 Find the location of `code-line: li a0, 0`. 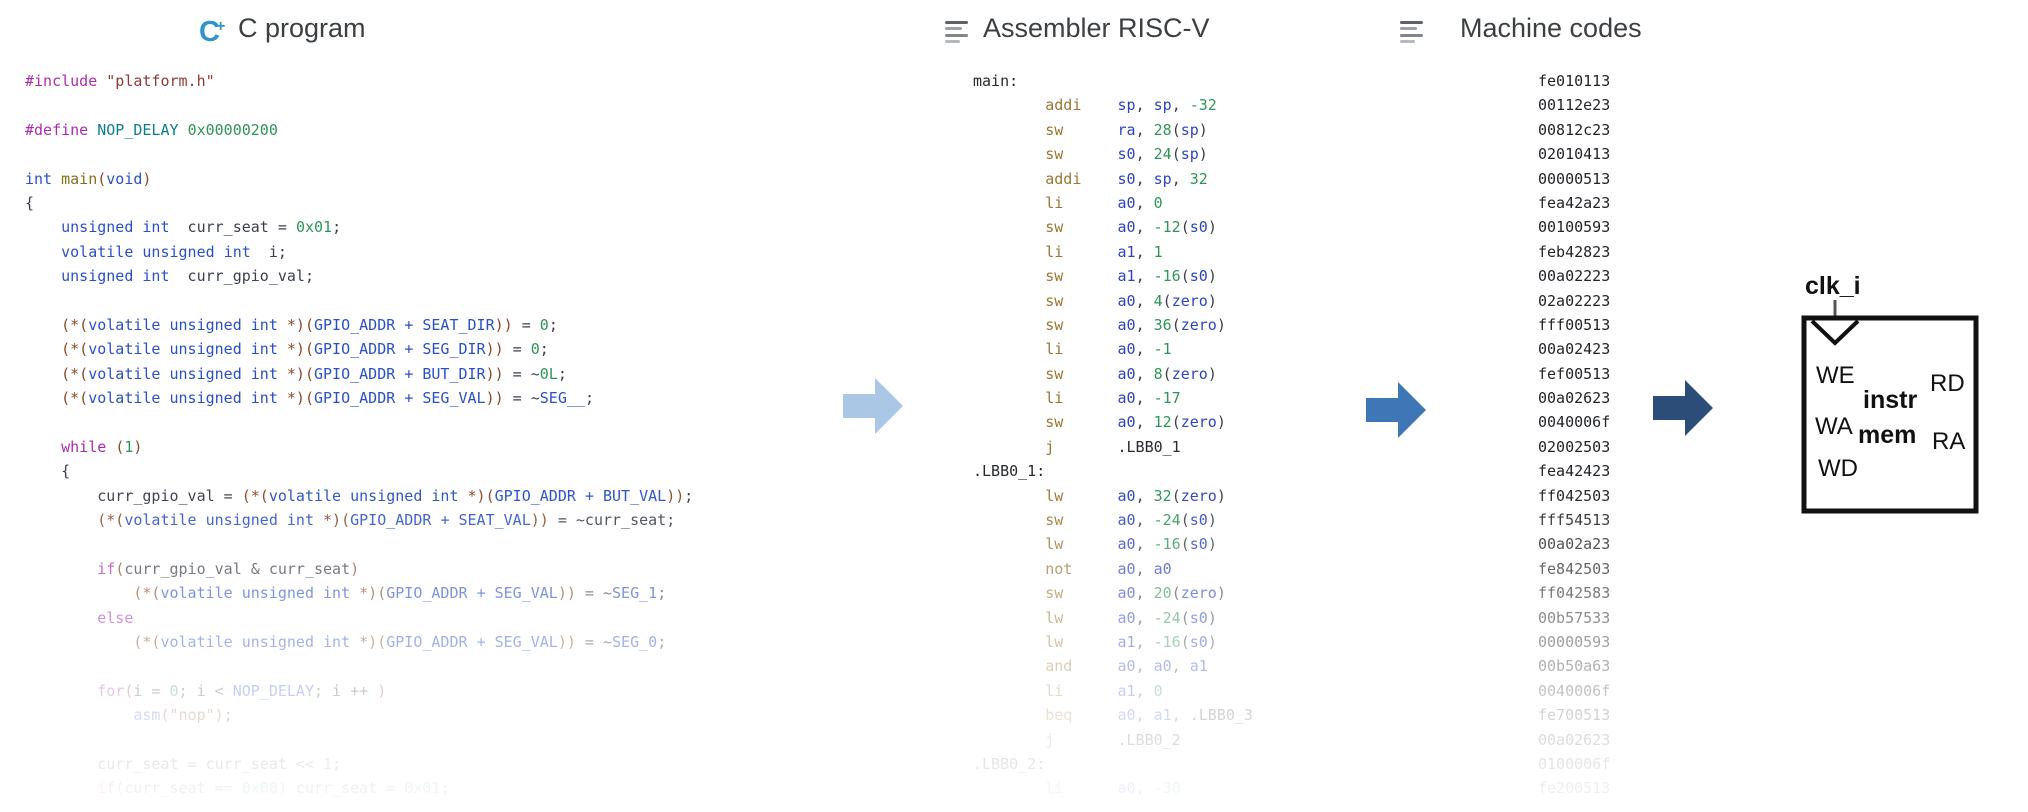

code-line: li a0, 0 is located at coordinates (1104, 202).